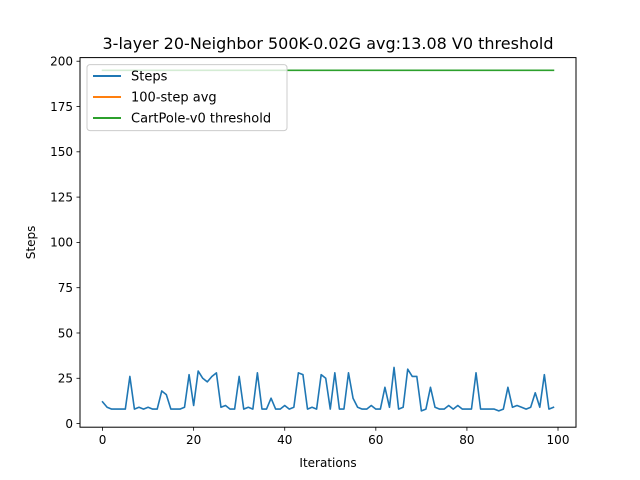  I want to click on legend-label-100-step-avg: 100-step avg, so click(174, 98).